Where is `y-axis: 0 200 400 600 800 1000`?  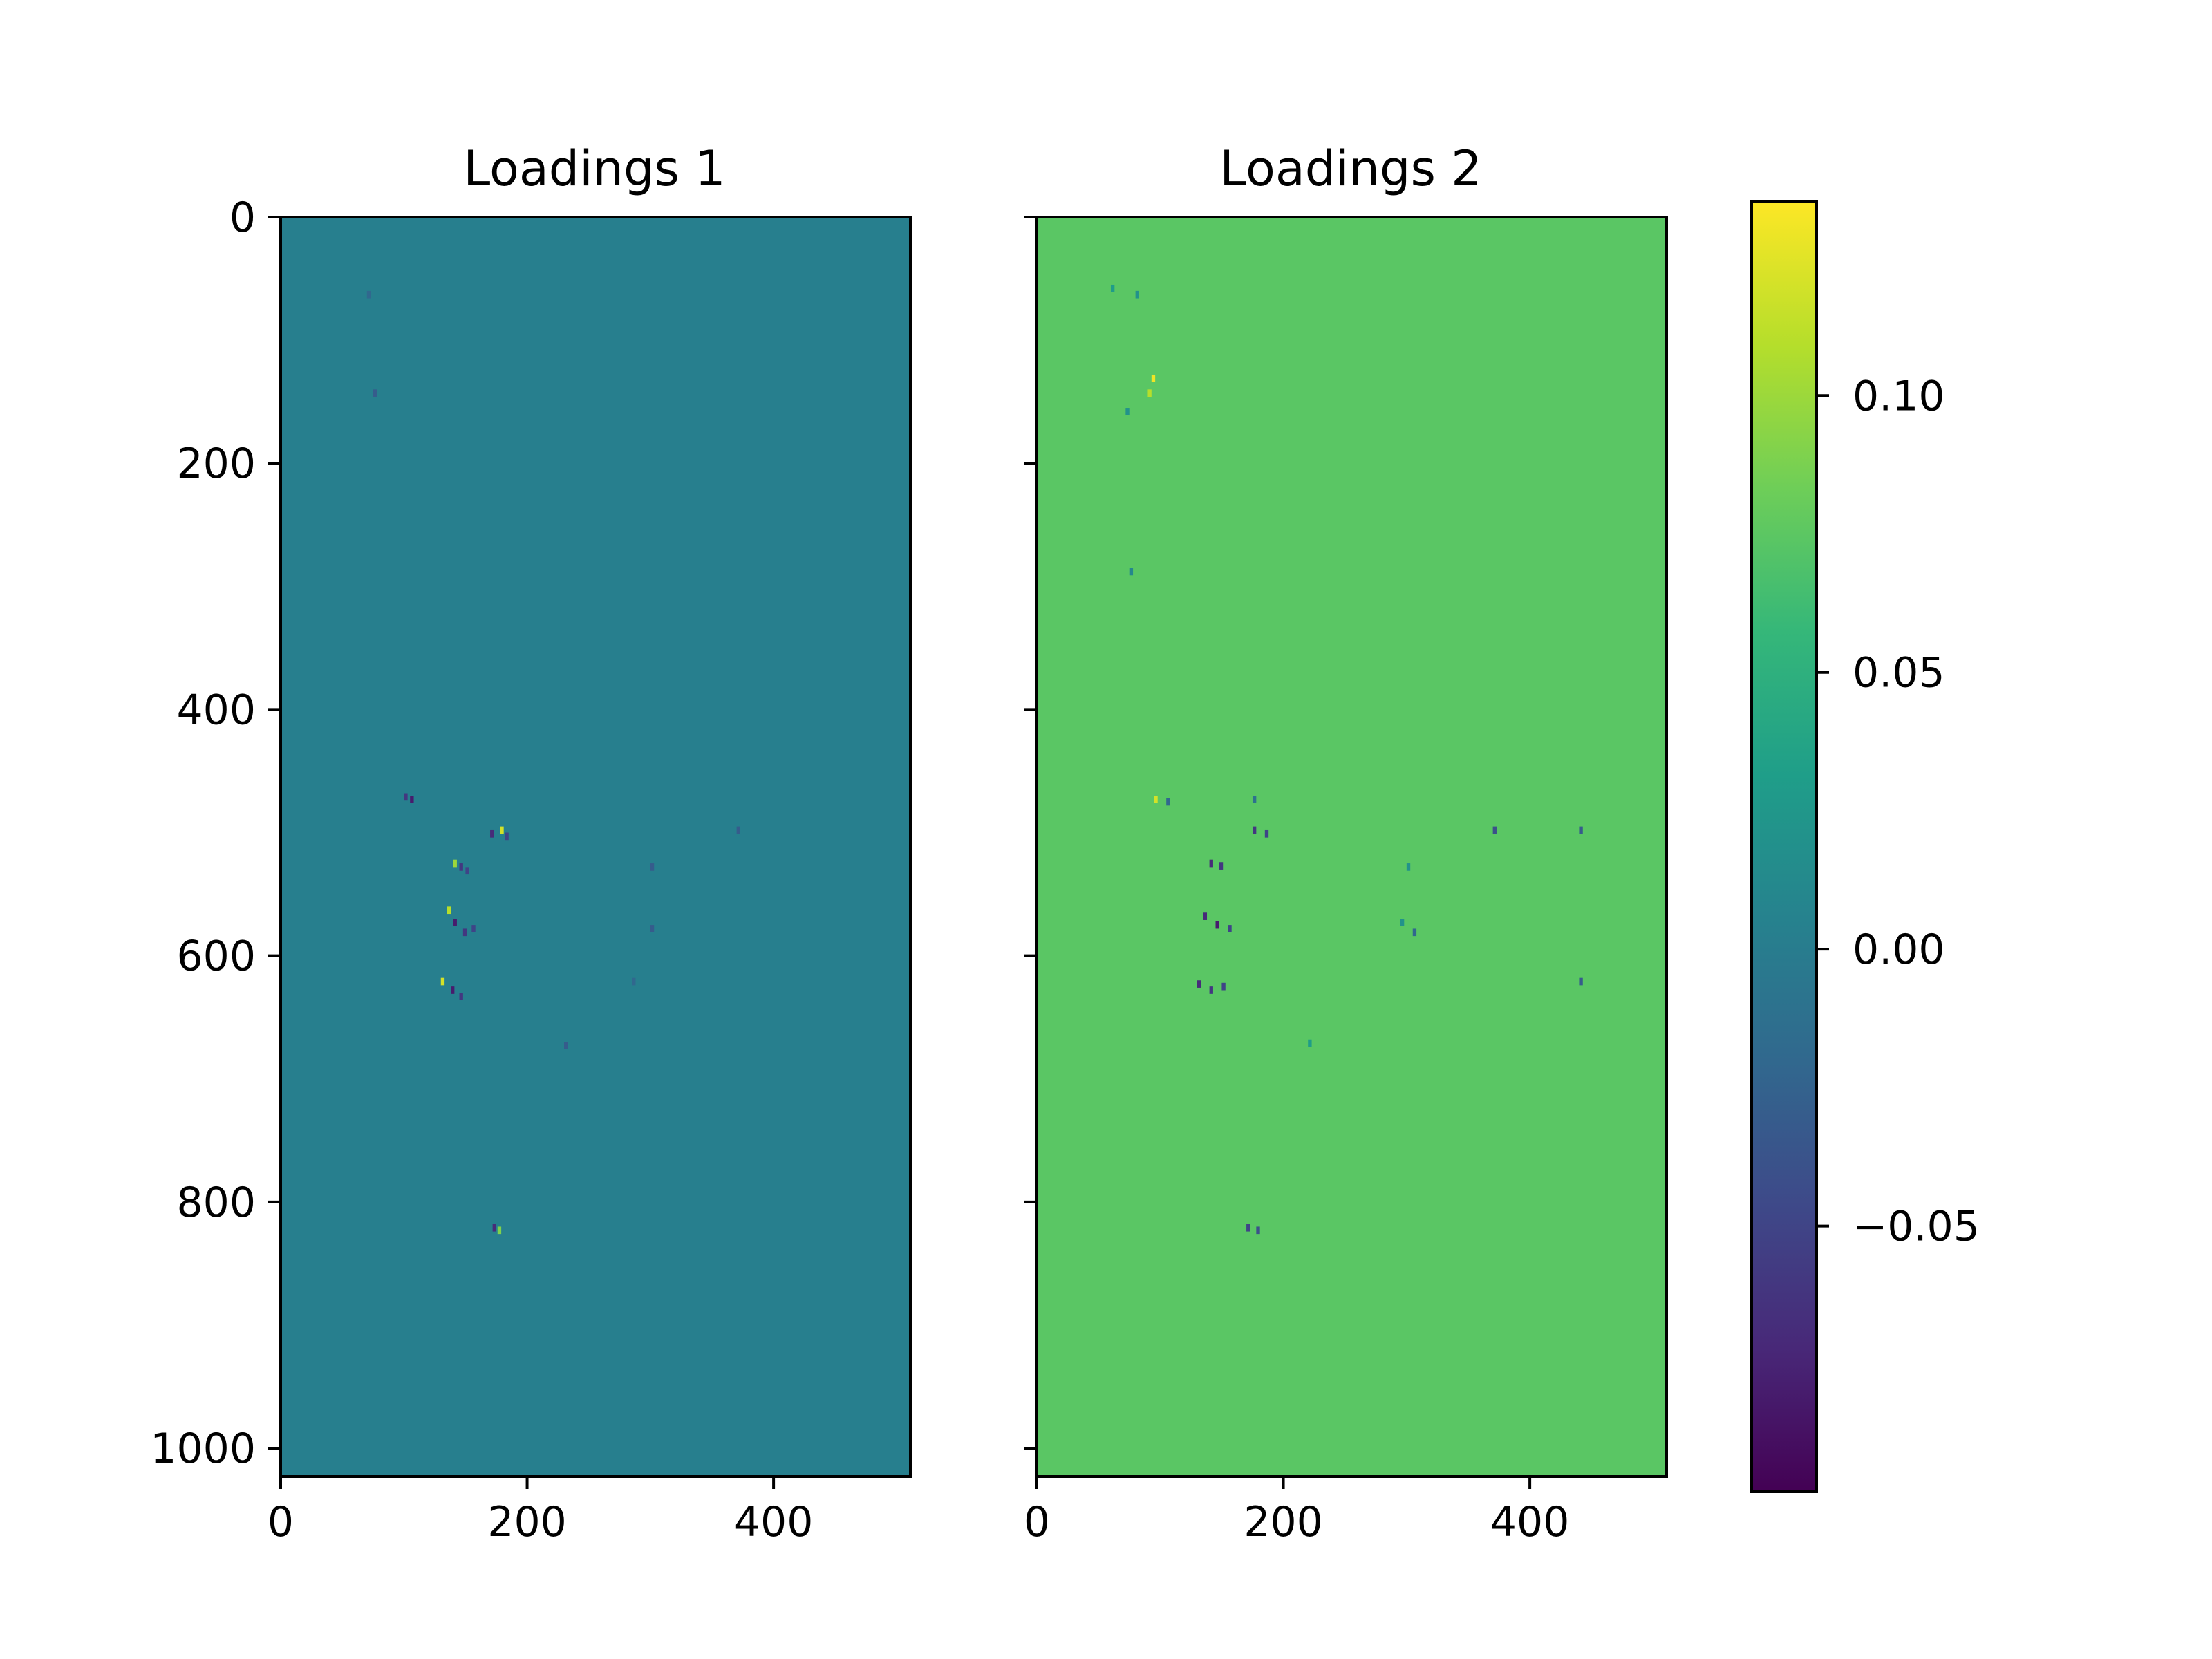 y-axis: 0 200 400 600 800 1000 is located at coordinates (215, 833).